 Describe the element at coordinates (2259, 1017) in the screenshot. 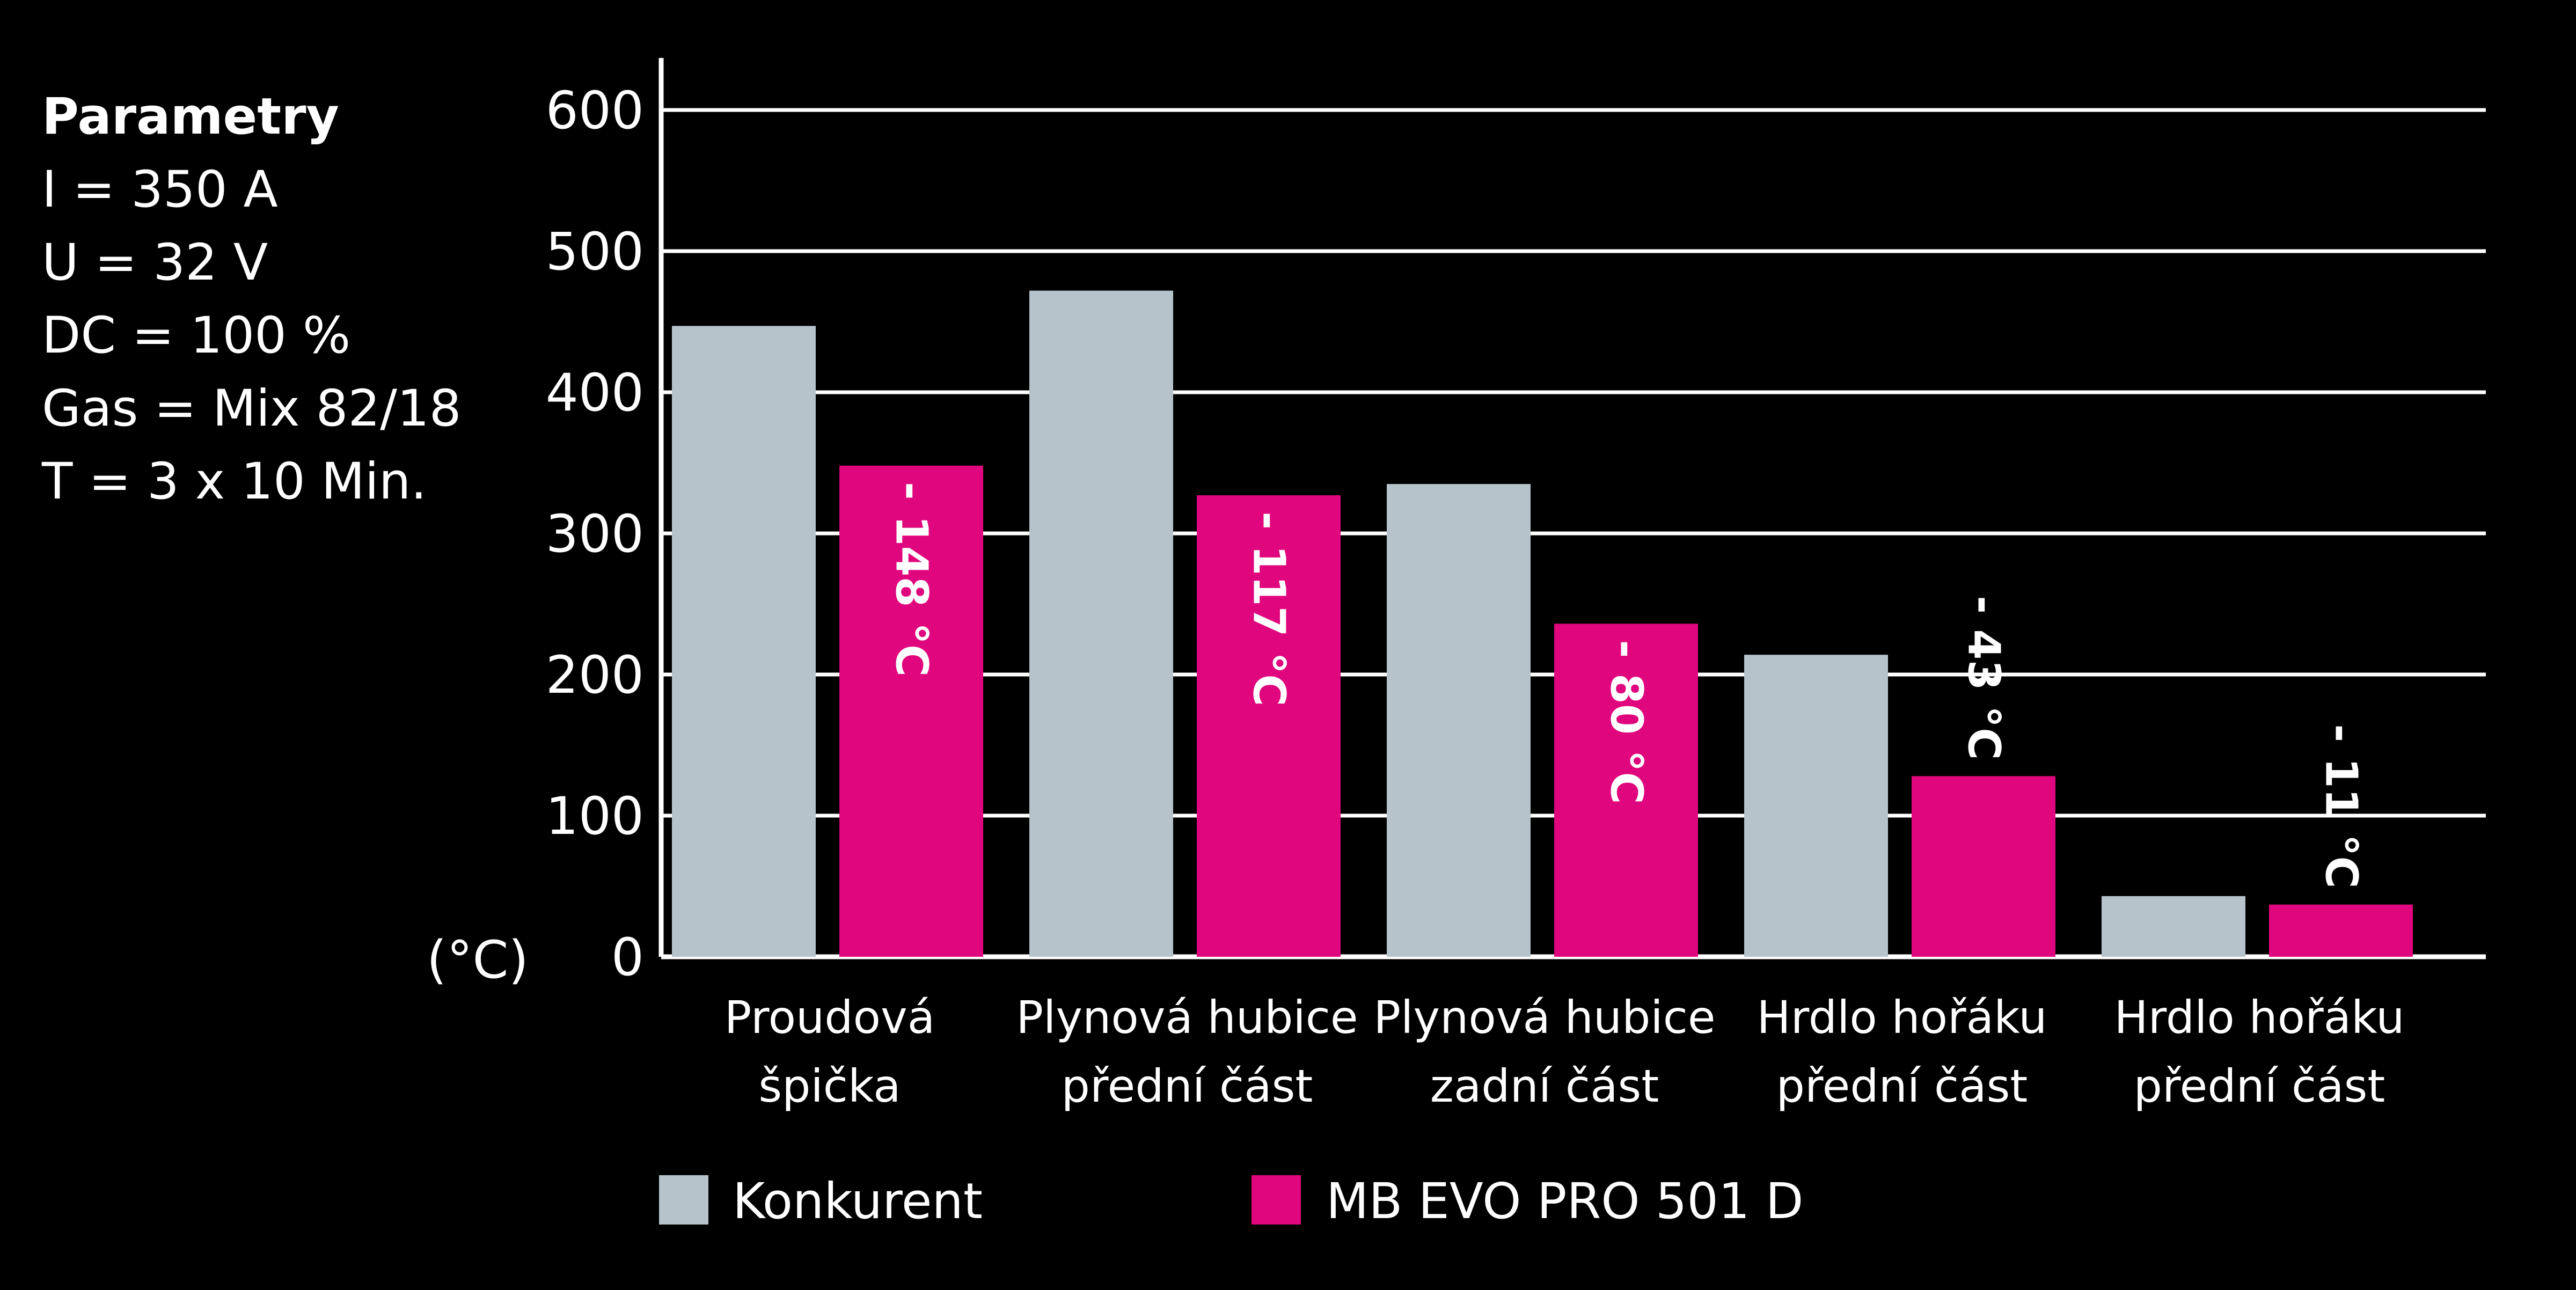

I see `category-label-5-line-1: Hrdlo hořáku` at that location.